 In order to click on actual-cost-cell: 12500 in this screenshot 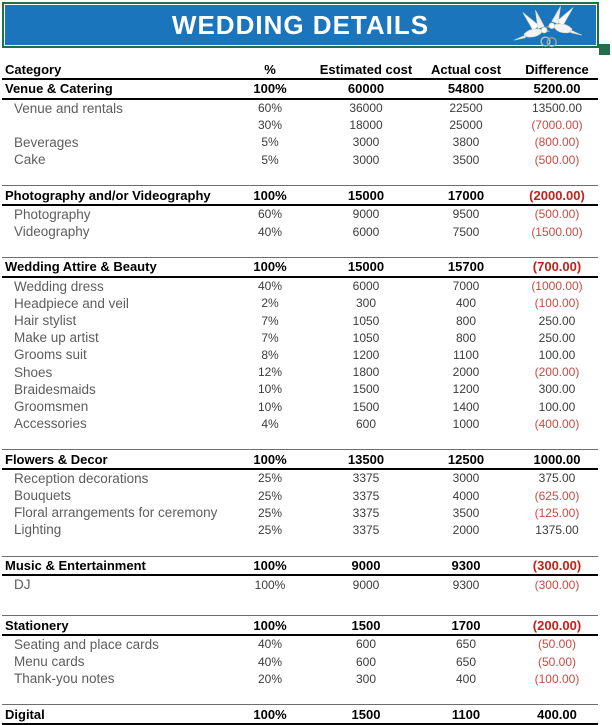, I will do `click(466, 459)`.